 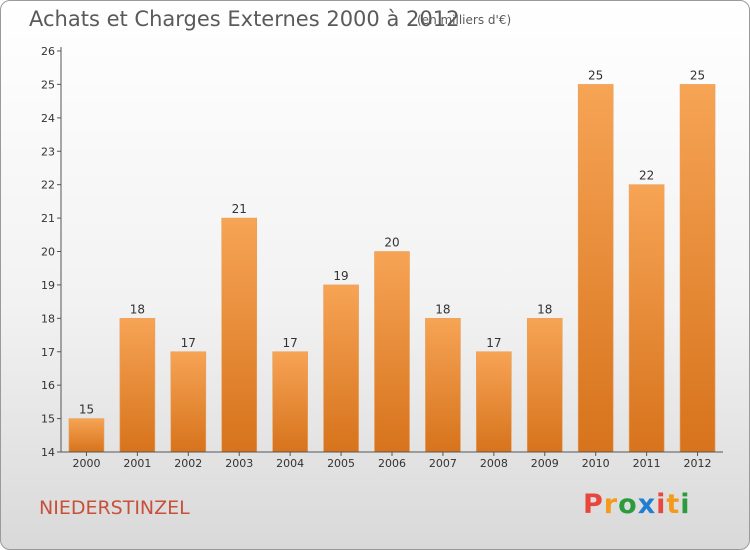 What do you see at coordinates (239, 335) in the screenshot?
I see `bar-2003` at bounding box center [239, 335].